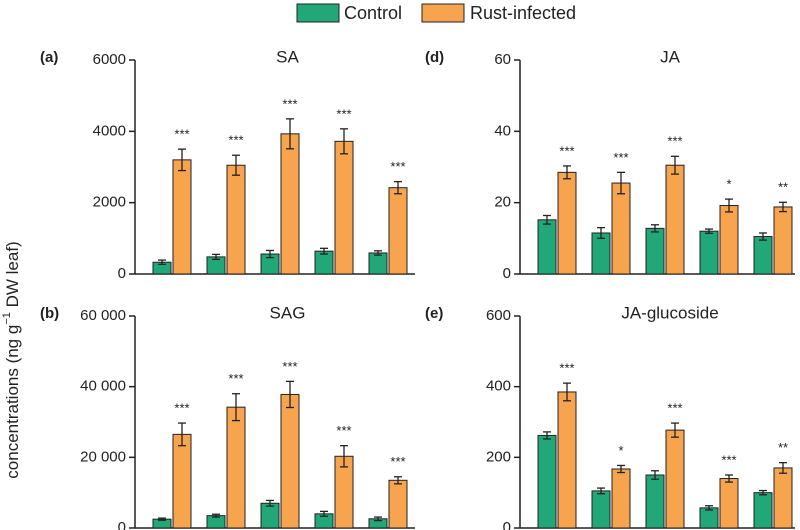  What do you see at coordinates (109, 130) in the screenshot?
I see `y-tick-label: 4000` at bounding box center [109, 130].